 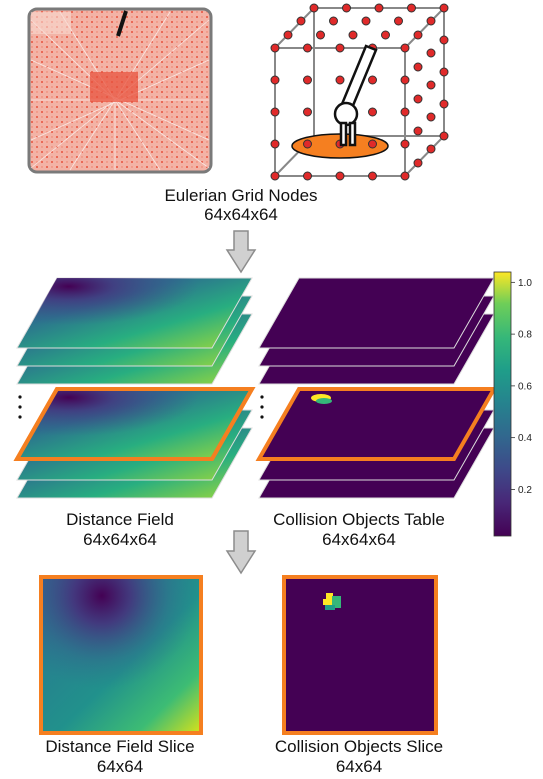 What do you see at coordinates (120, 766) in the screenshot?
I see `distance-slice-size: 64x64` at bounding box center [120, 766].